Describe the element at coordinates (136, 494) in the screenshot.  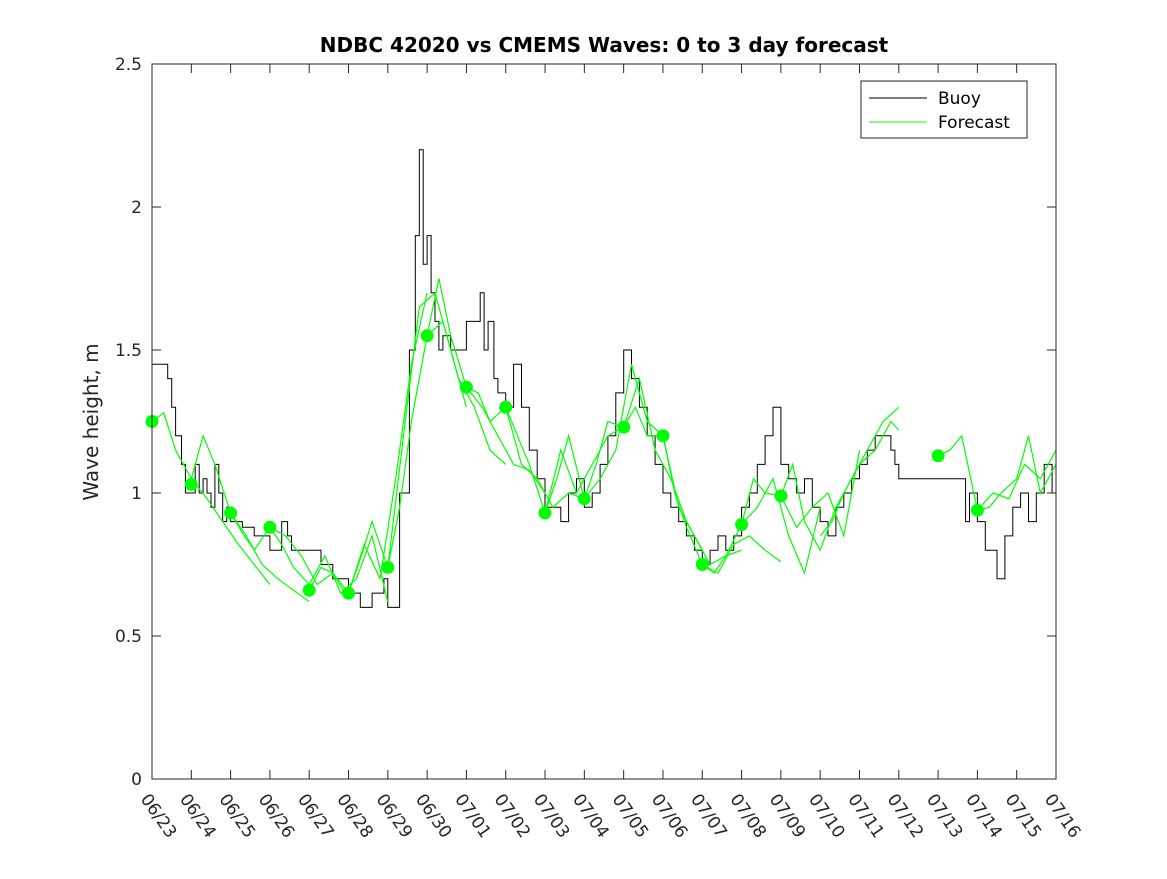
I see `y-tick-label: 1` at that location.